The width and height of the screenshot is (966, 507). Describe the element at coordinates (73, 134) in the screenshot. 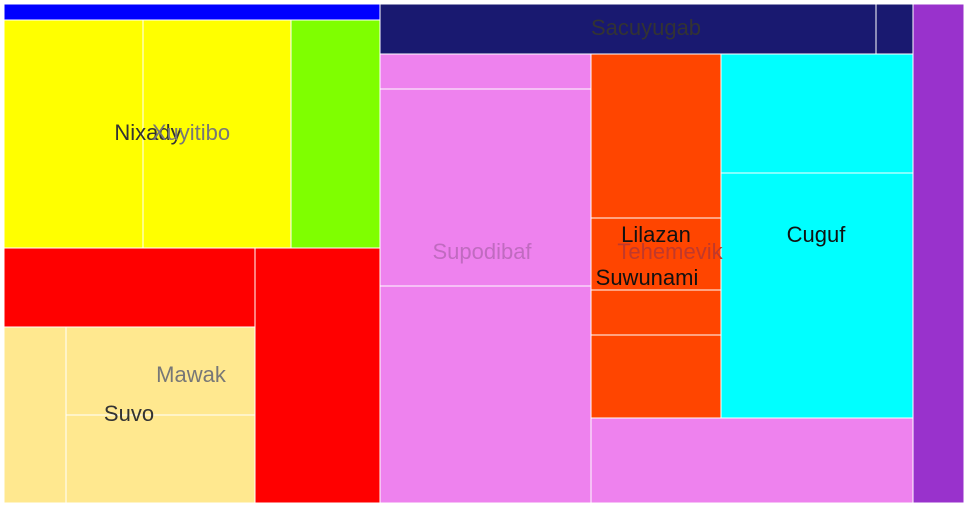

I see `treemap-cell-nixady` at that location.